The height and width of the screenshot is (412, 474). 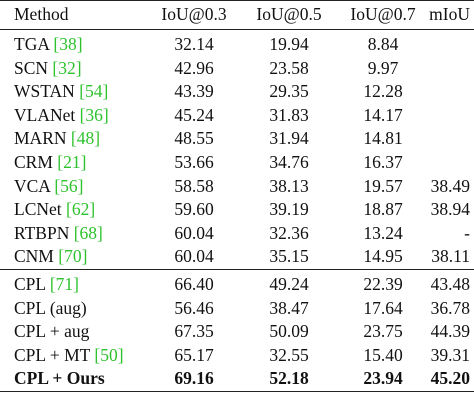 What do you see at coordinates (383, 114) in the screenshot?
I see `iou-0-7-cell: 14.17` at bounding box center [383, 114].